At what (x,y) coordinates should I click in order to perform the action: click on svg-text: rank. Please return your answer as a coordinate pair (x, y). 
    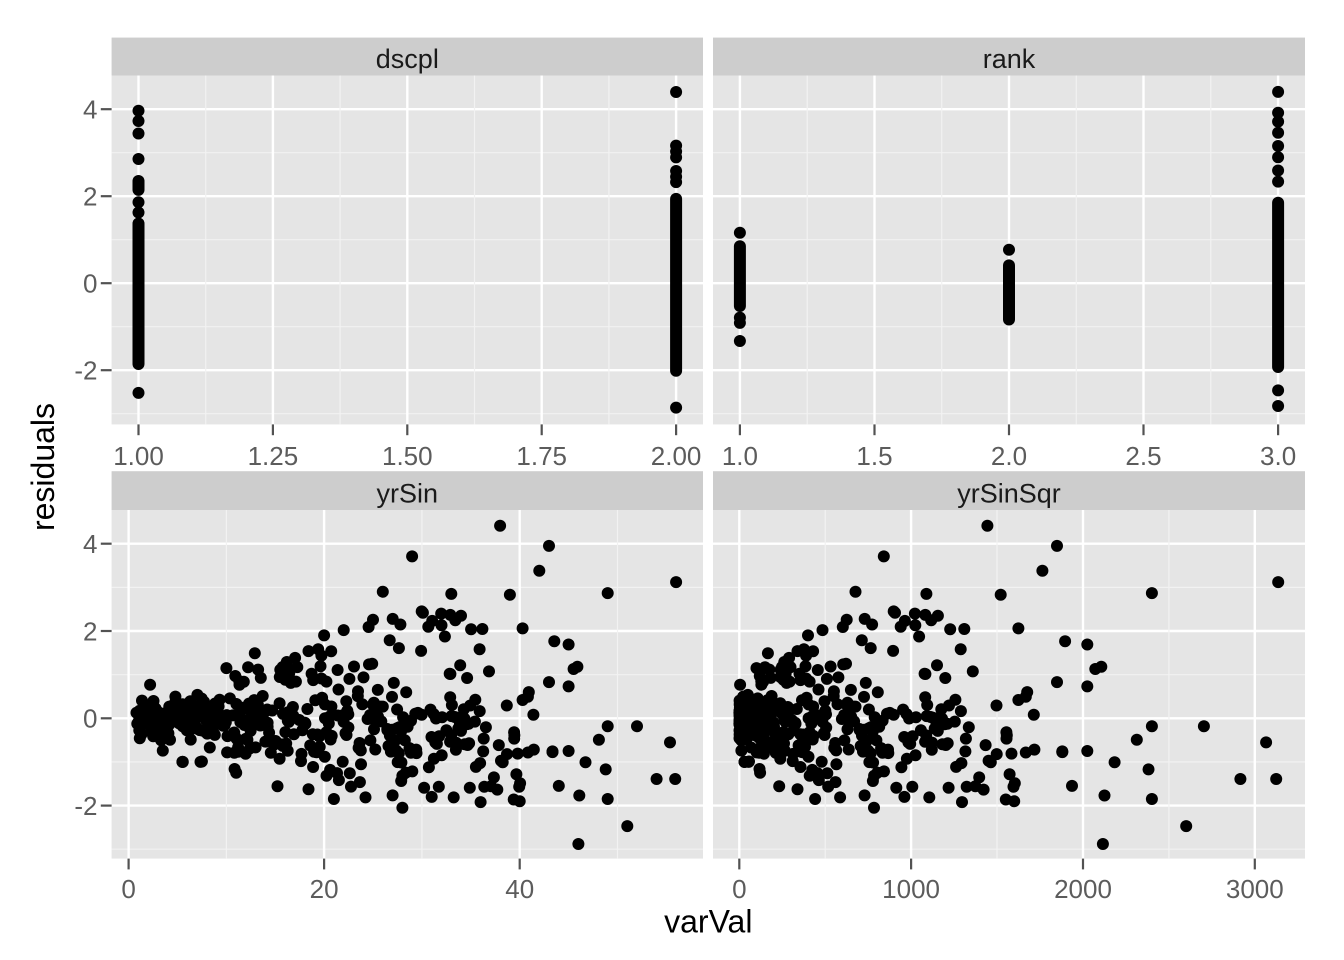
    Looking at the image, I should click on (1009, 59).